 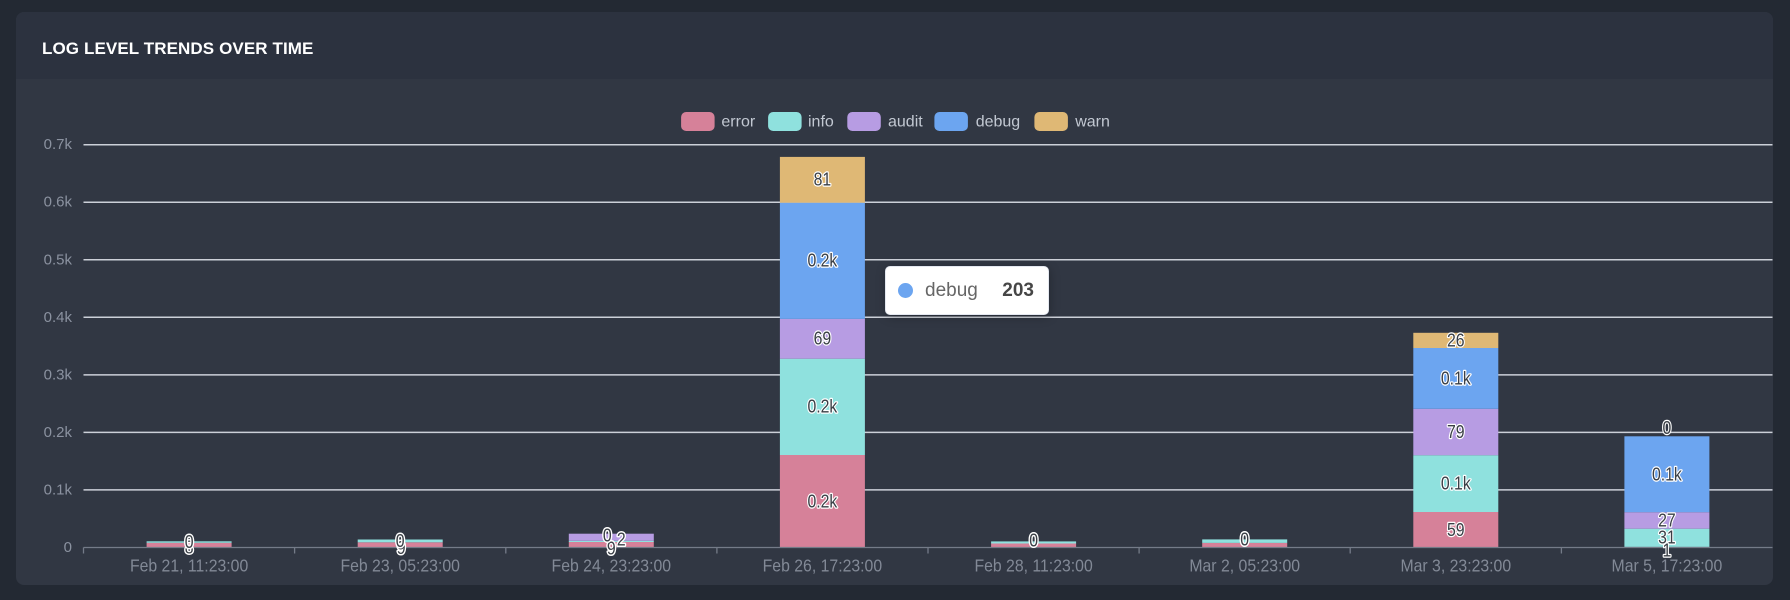 I want to click on svg-text: error, so click(x=738, y=122).